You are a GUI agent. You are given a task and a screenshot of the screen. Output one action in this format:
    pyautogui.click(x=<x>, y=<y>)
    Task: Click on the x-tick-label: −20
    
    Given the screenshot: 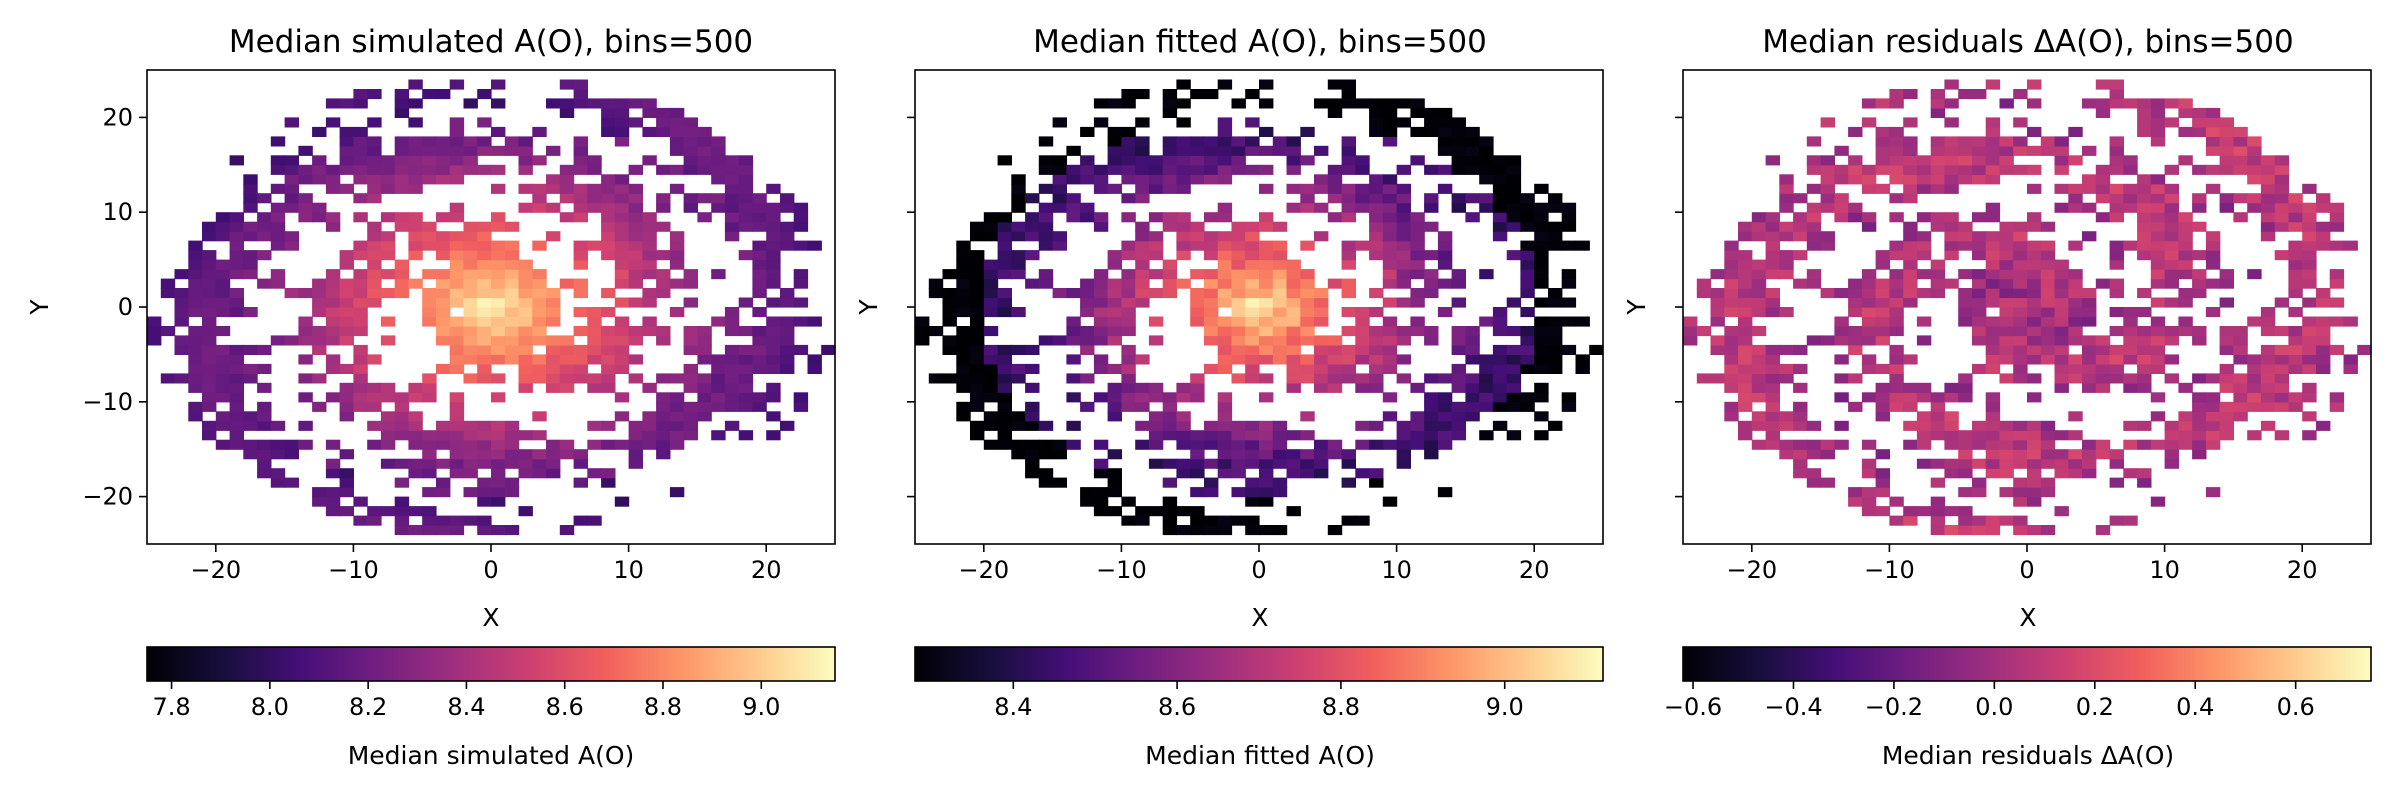 What is the action you would take?
    pyautogui.click(x=215, y=570)
    